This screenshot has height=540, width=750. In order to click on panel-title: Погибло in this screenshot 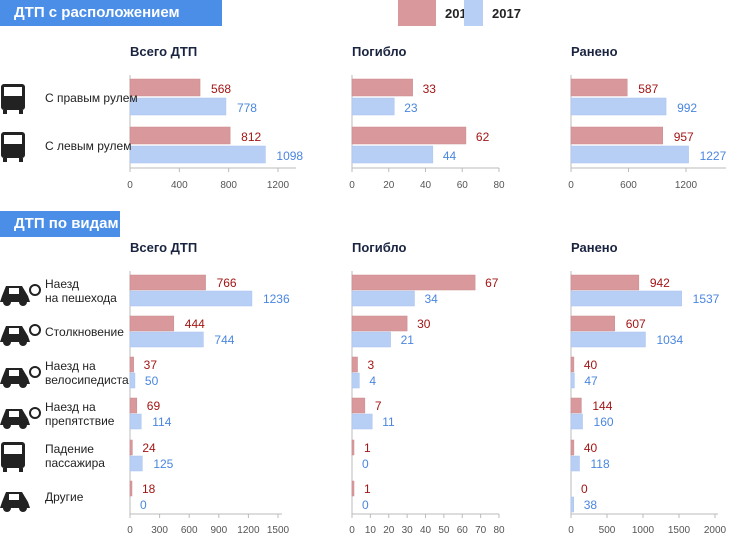, I will do `click(379, 51)`.